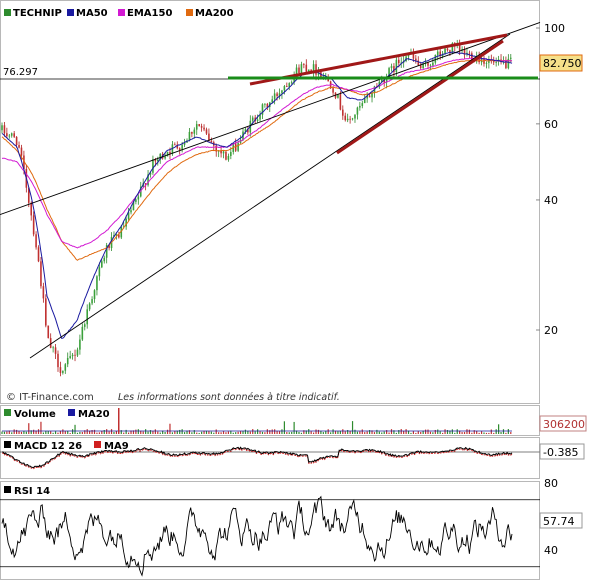 This screenshot has height=585, width=590. I want to click on price-y-axis: 20 40 60 100, so click(550, 179).